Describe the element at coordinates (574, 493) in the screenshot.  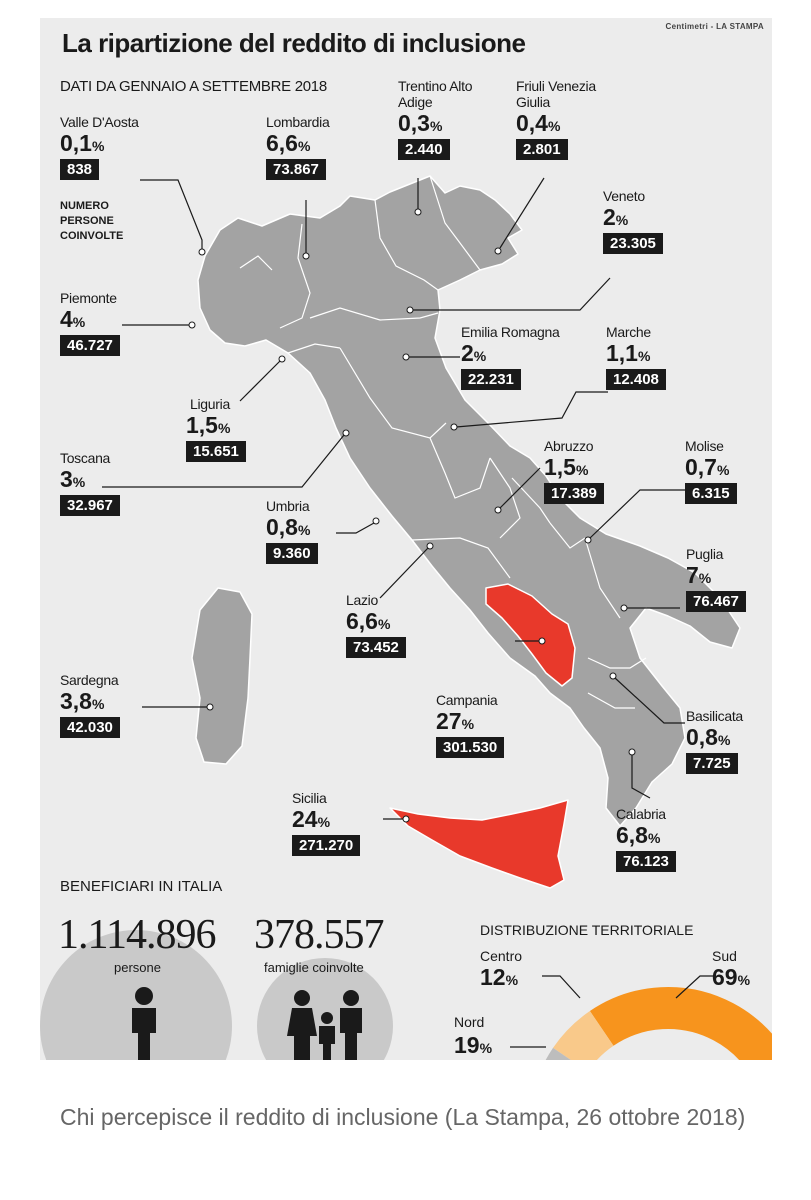
I see `region-people-box: 17.389` at that location.